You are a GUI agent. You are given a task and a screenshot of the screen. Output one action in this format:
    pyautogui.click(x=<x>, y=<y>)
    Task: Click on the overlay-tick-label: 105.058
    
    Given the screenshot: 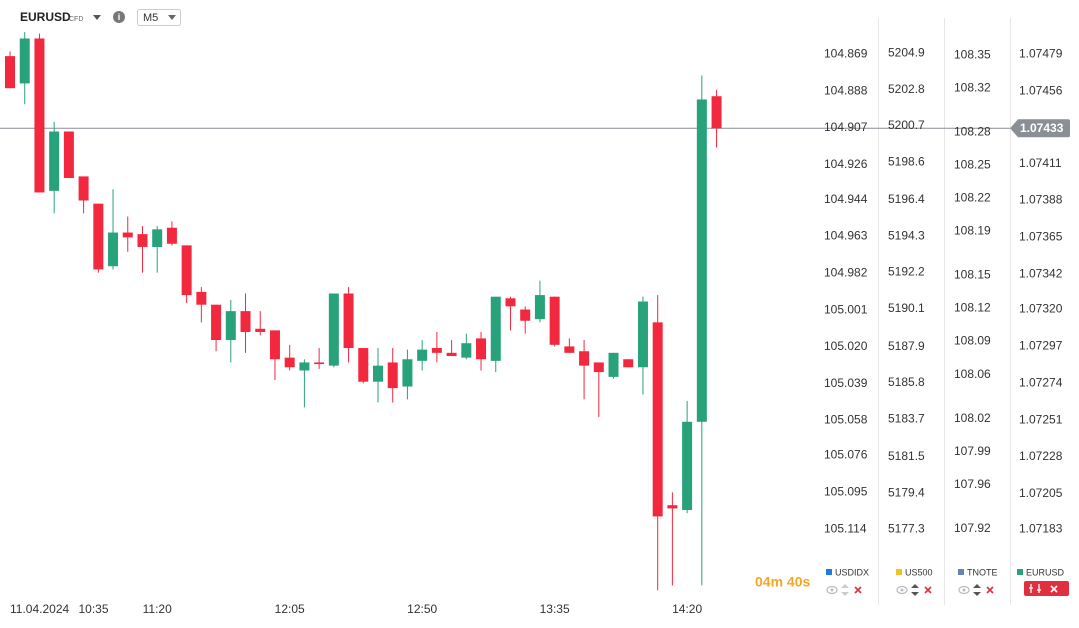 What is the action you would take?
    pyautogui.click(x=846, y=420)
    